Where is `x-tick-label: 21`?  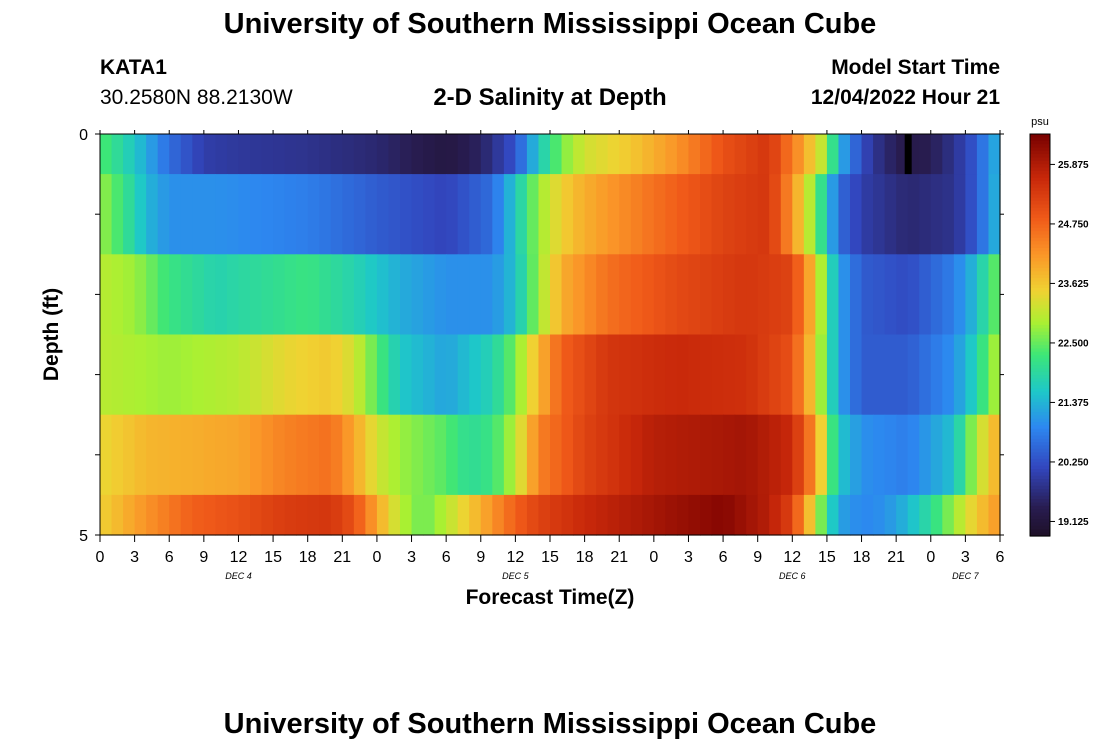
x-tick-label: 21 is located at coordinates (619, 557).